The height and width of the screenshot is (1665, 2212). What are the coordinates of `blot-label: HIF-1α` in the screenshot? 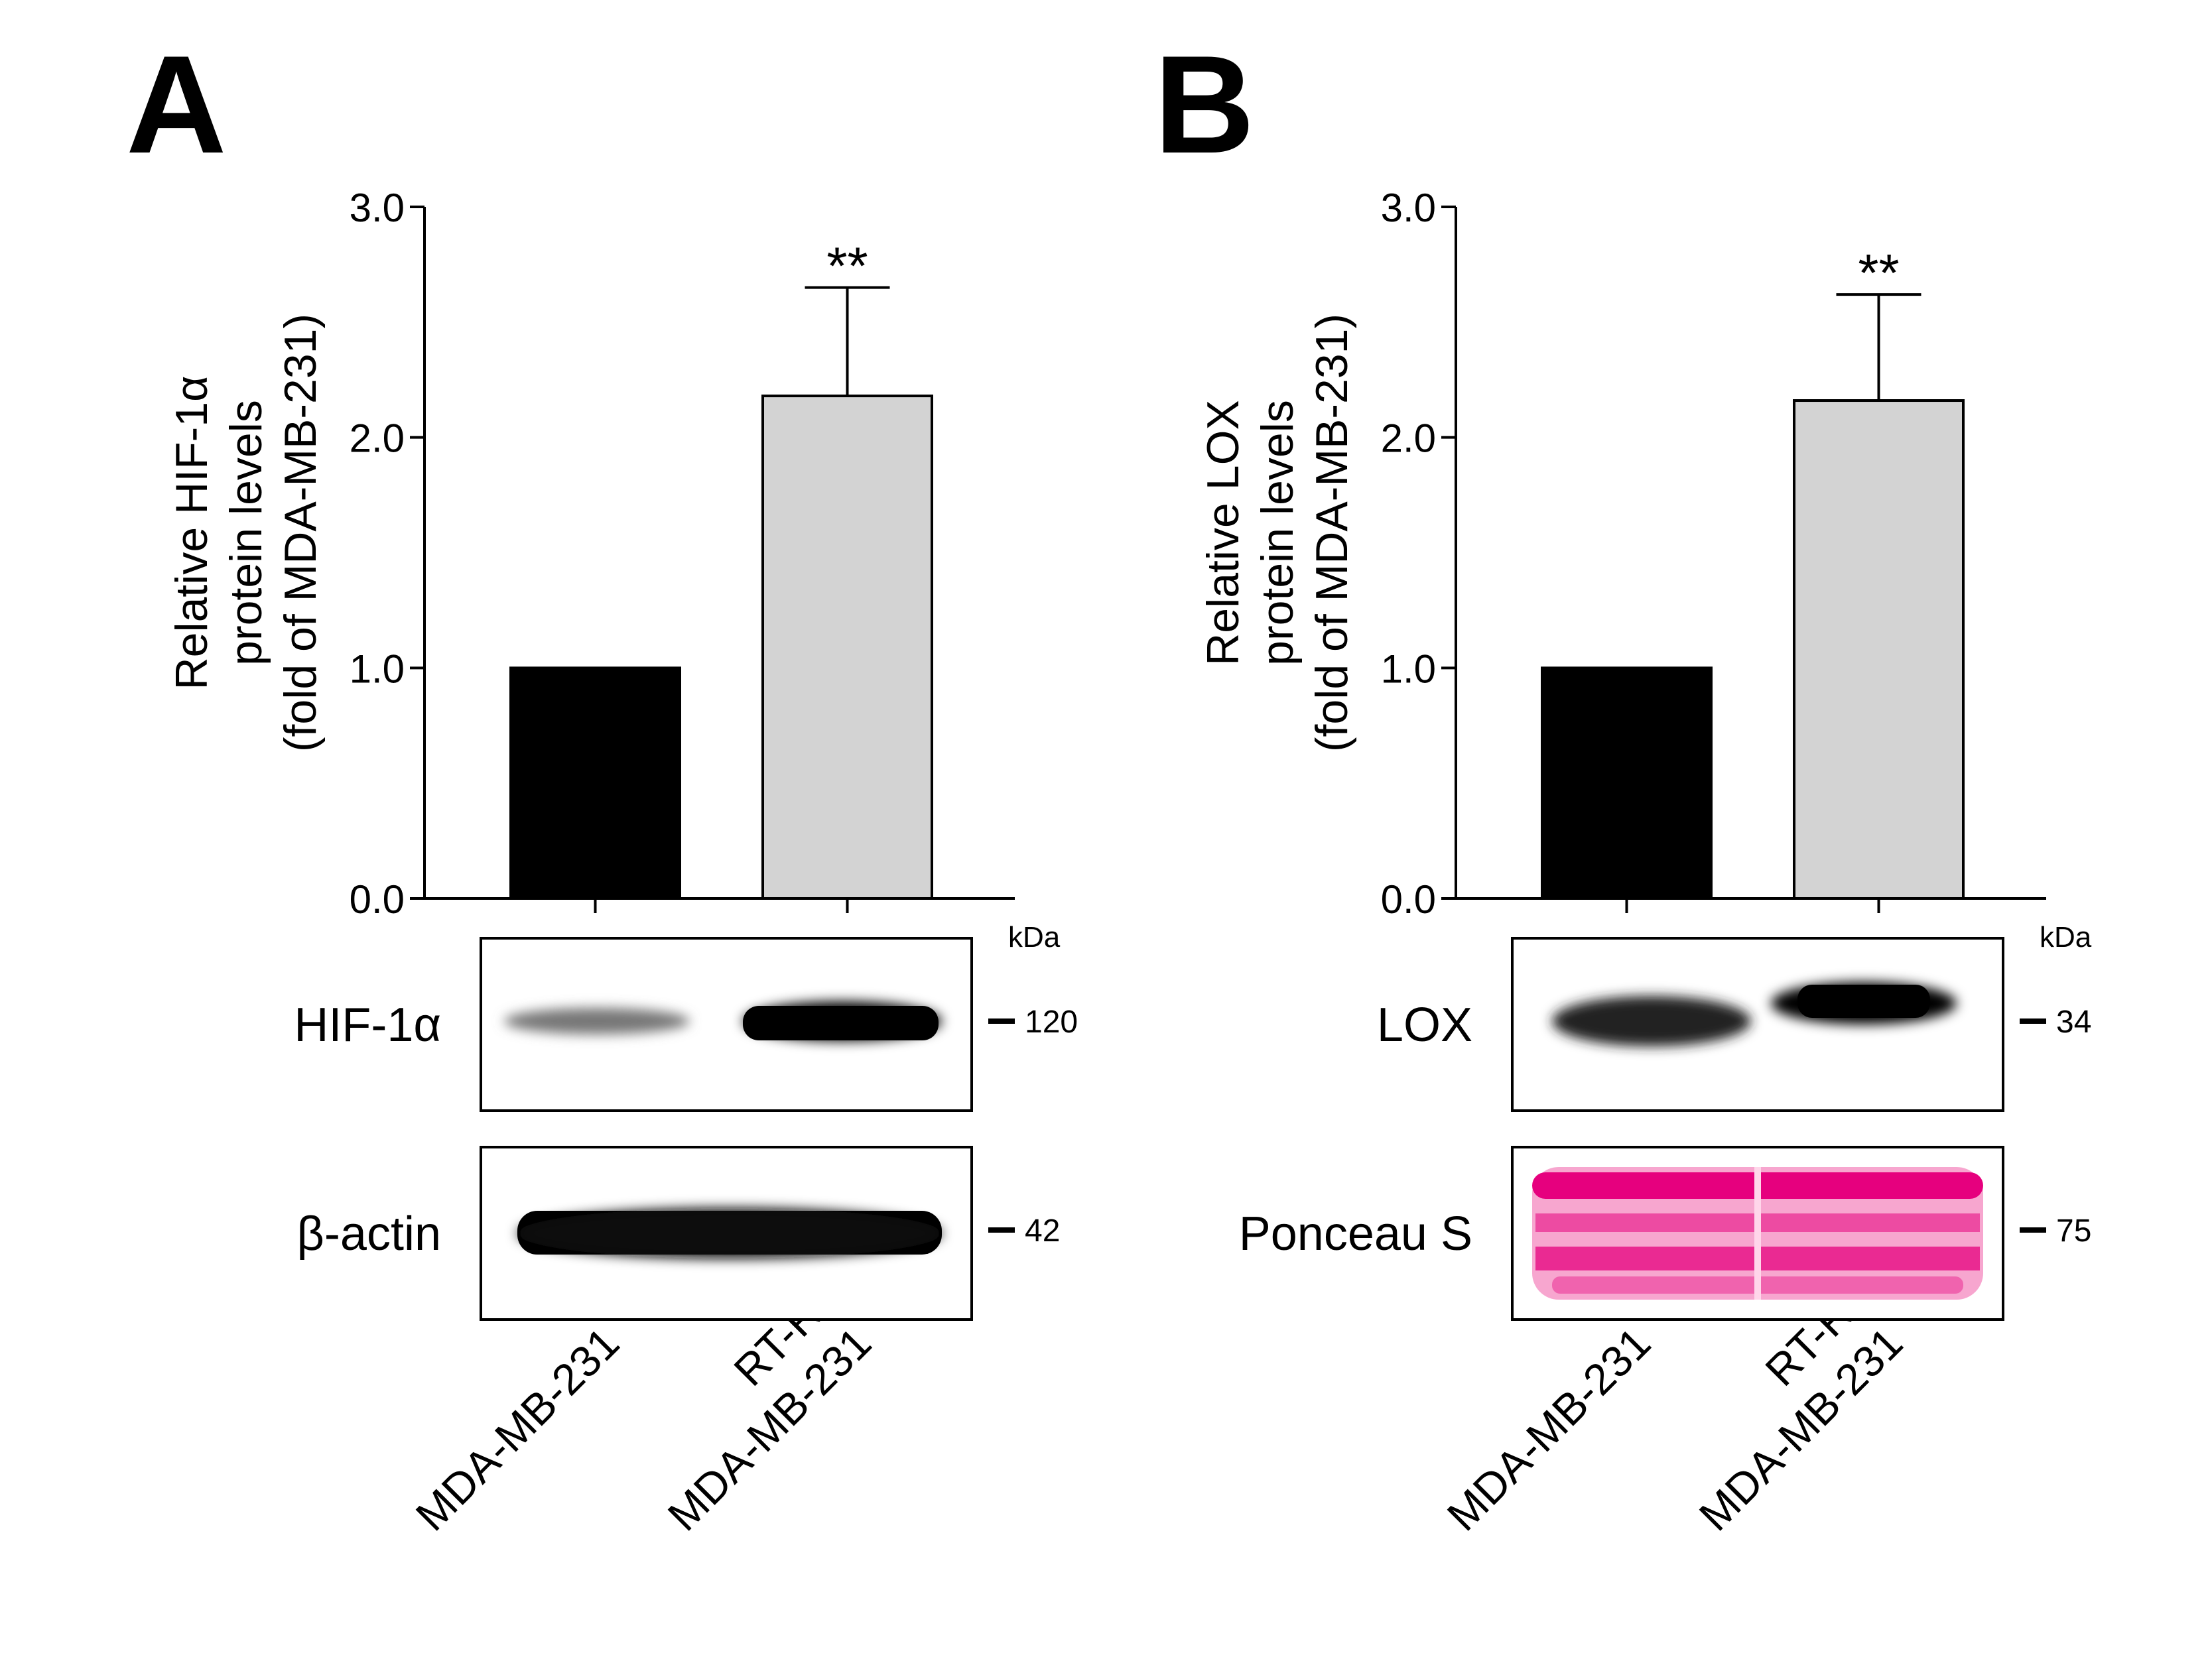 It's located at (367, 1025).